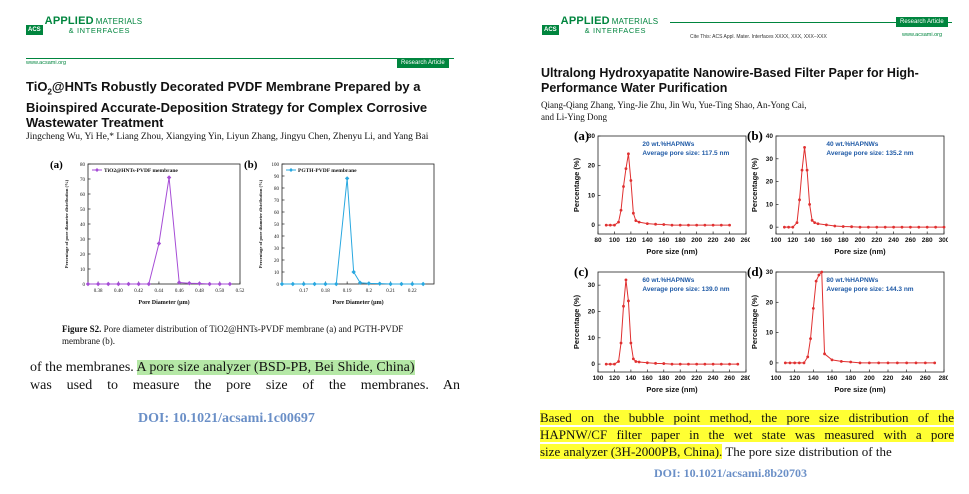 The height and width of the screenshot is (494, 969). I want to click on x-tick-label: 0.38, so click(98, 291).